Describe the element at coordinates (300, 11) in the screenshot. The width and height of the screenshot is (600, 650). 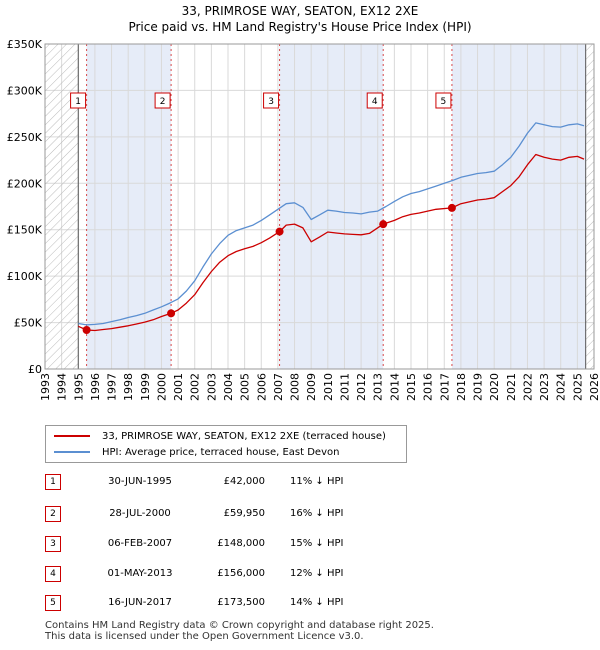
I see `chart-title: 33, PRIMROSE WAY, SEATON, EX12 2XE` at that location.